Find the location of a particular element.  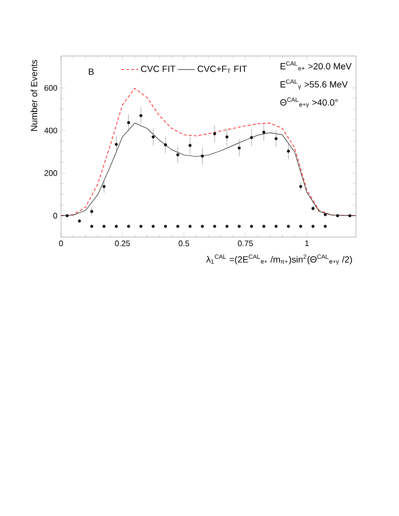

legend-label: CVC+F$_{T}$ FIT is located at coordinates (222, 69).